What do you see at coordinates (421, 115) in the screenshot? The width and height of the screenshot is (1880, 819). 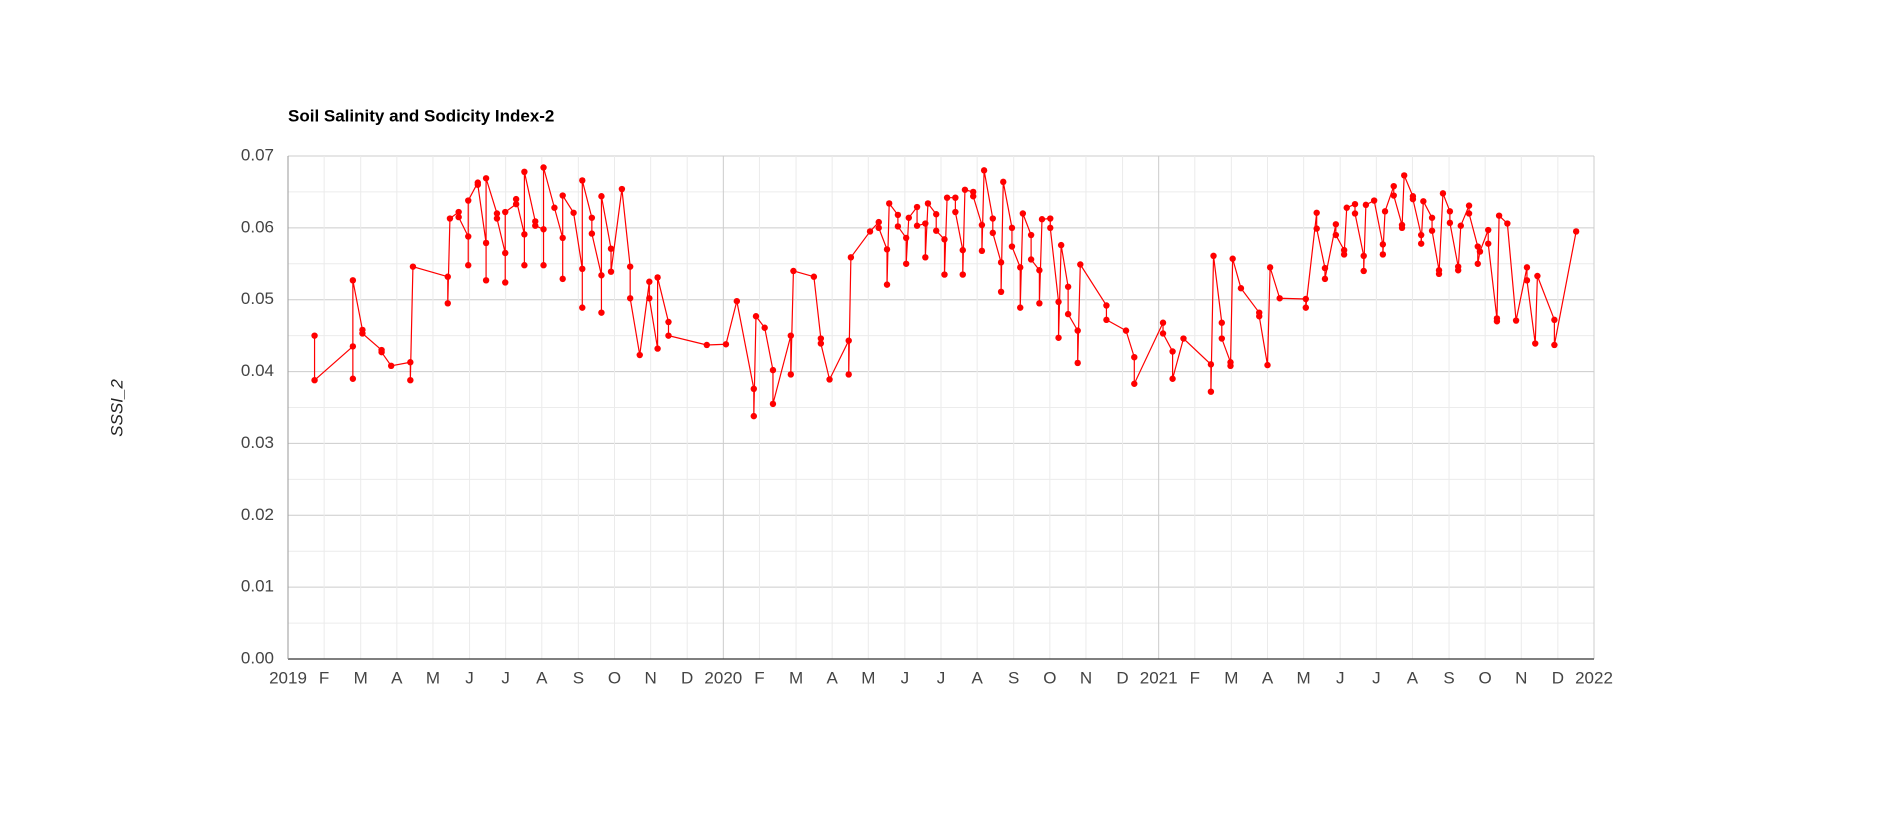 I see `chart-title: Soil Salinity and Sodicity Index-2` at bounding box center [421, 115].